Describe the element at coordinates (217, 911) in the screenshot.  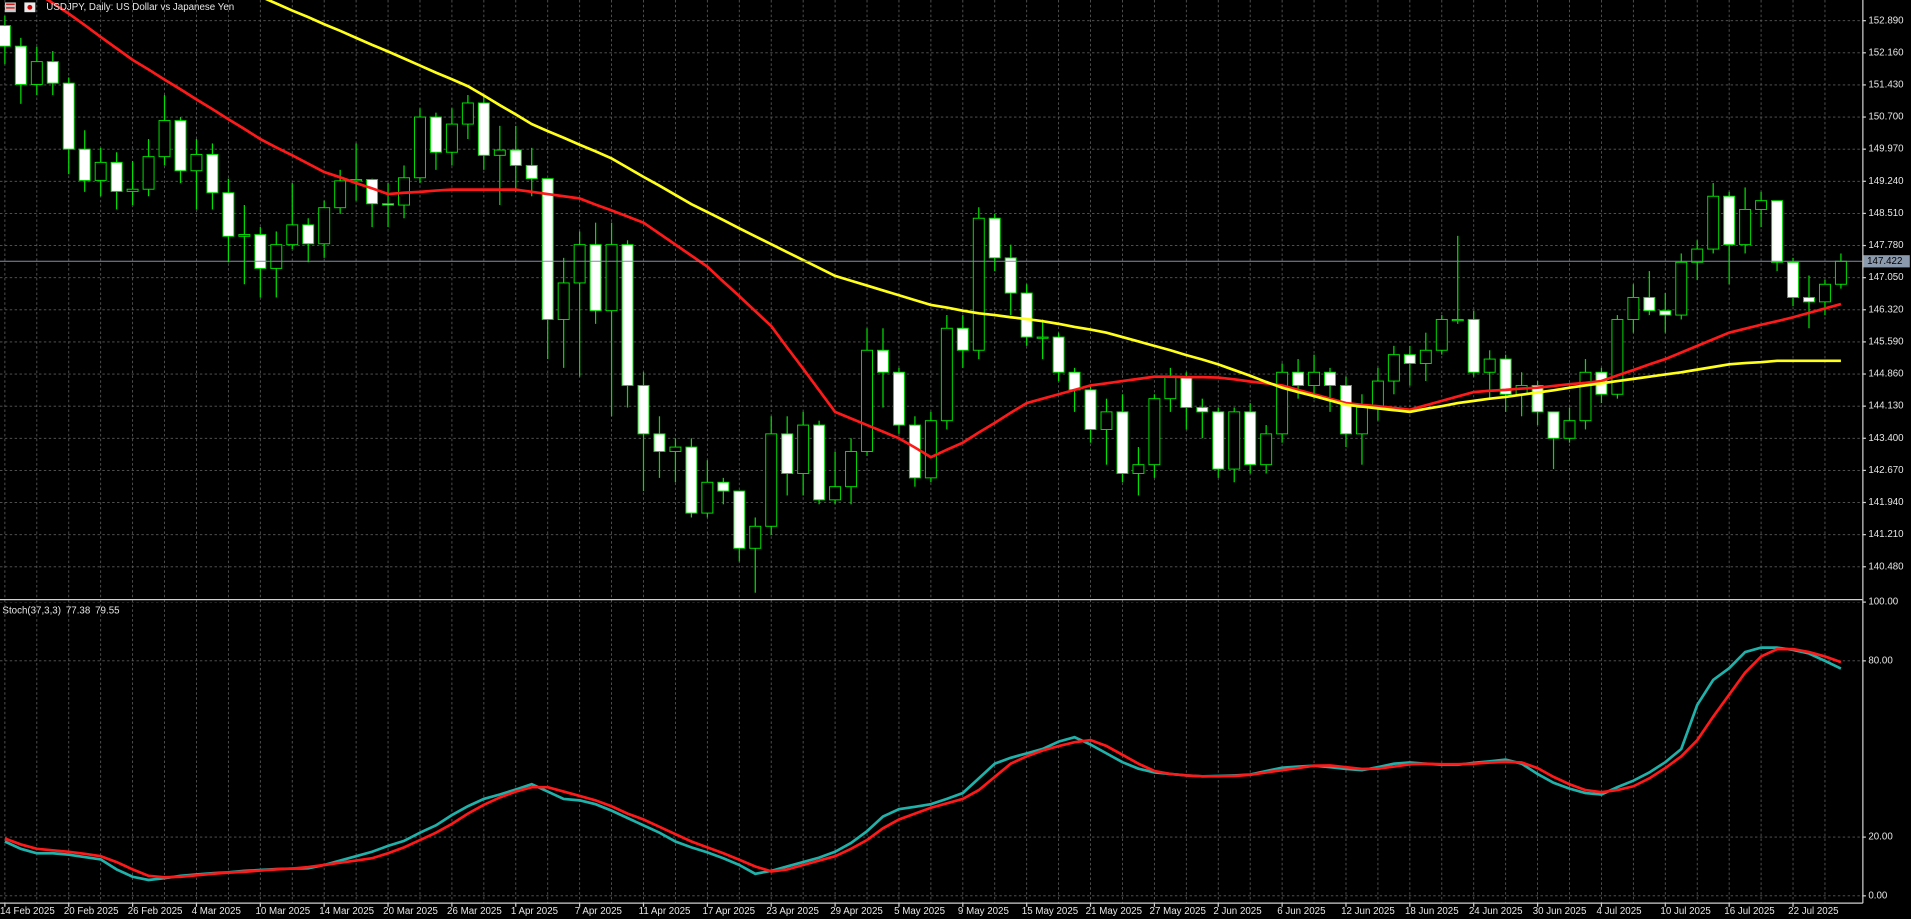
I see `x-tick-label: 4 Mar 2025` at that location.